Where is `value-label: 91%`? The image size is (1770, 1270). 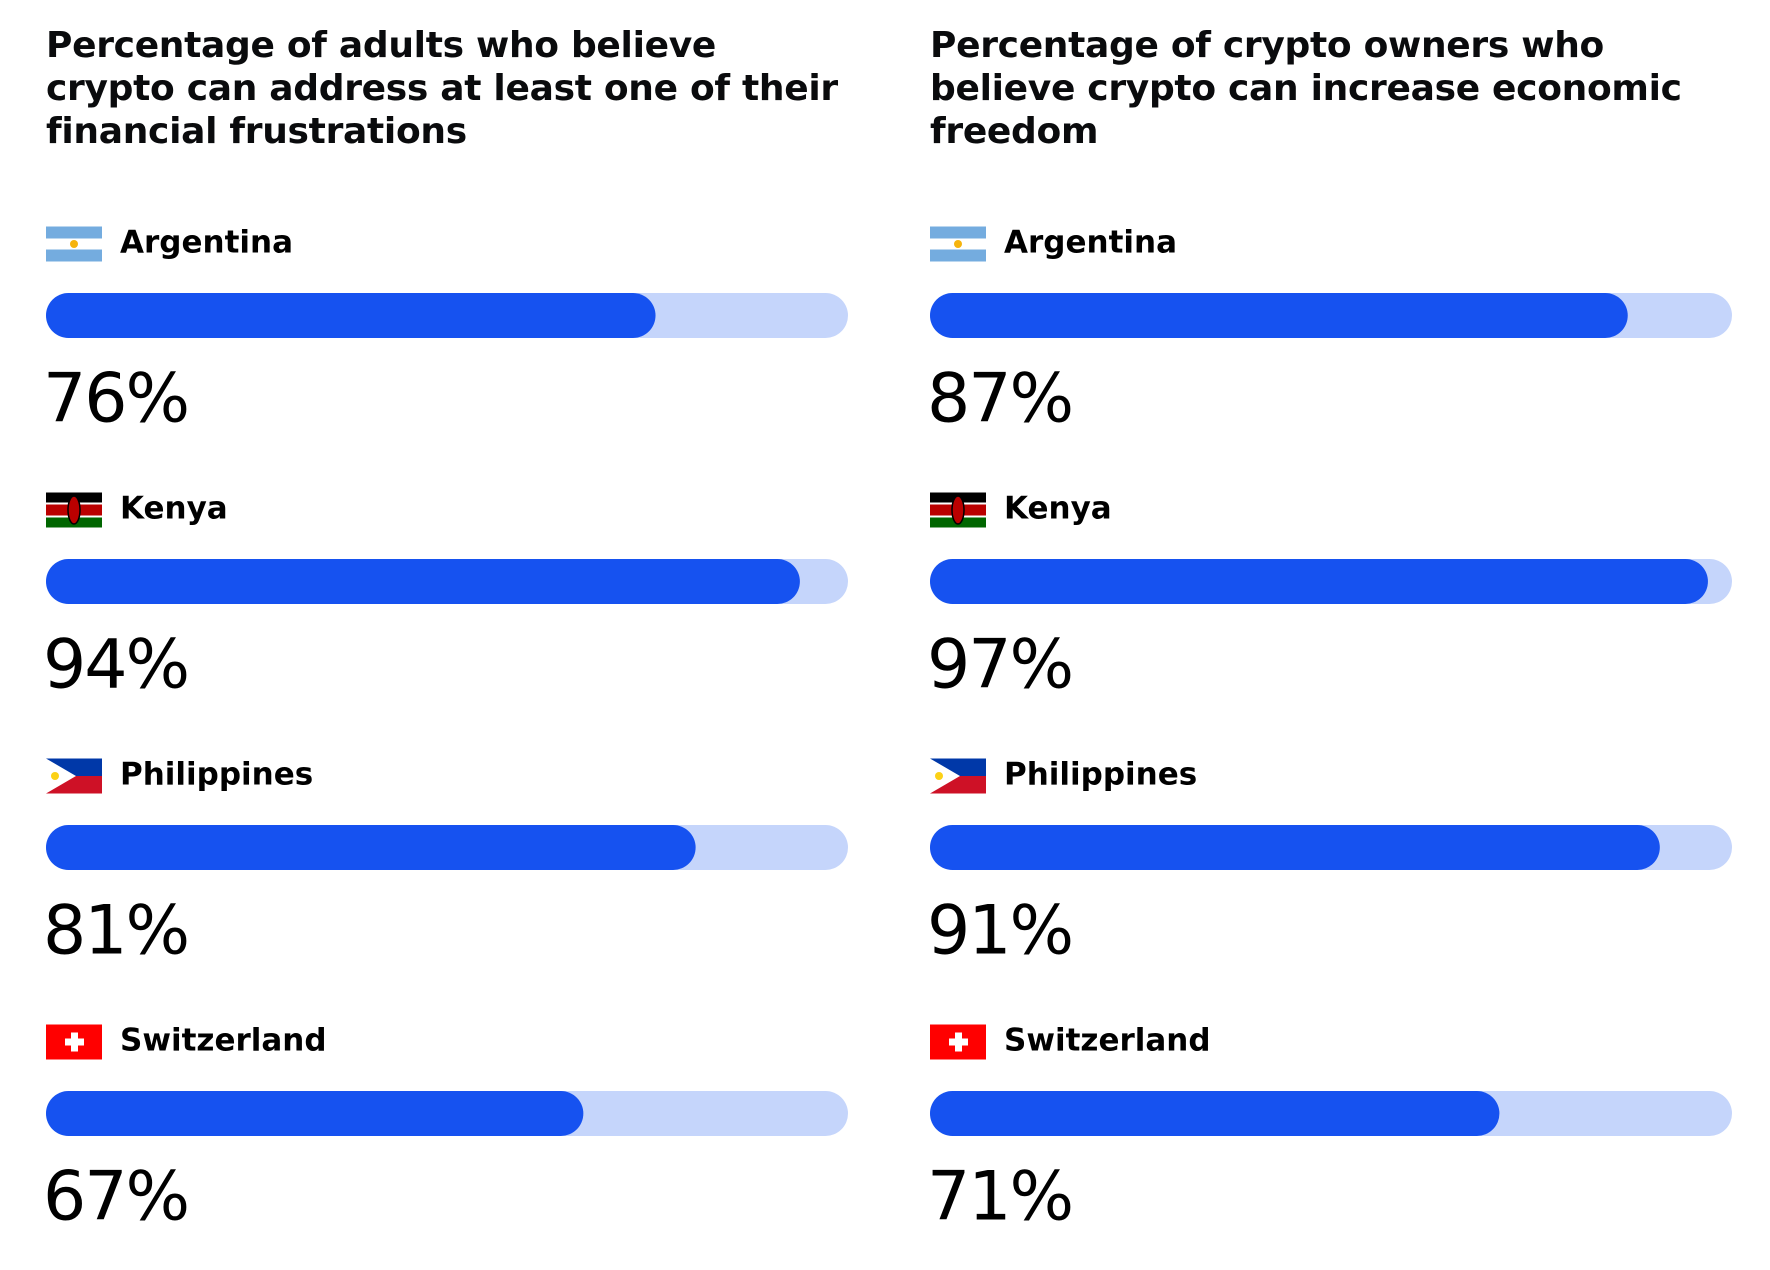
value-label: 91% is located at coordinates (999, 931).